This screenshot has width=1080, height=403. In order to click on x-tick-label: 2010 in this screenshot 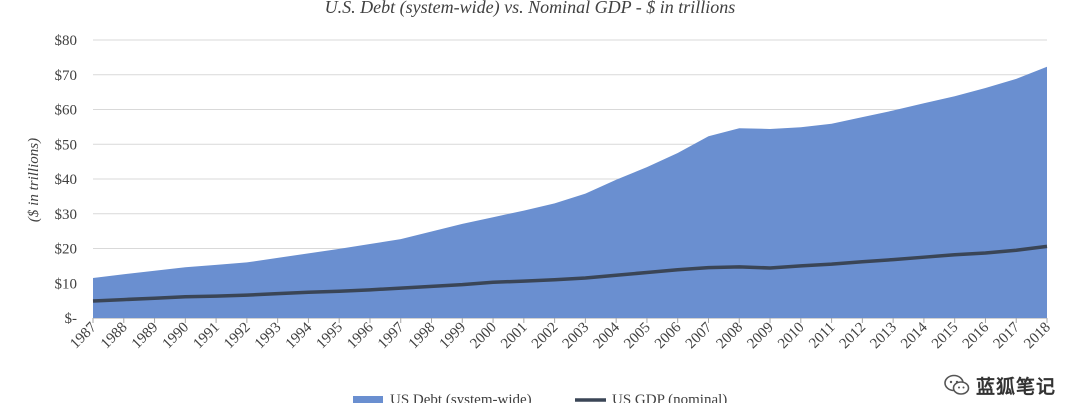, I will do `click(791, 336)`.